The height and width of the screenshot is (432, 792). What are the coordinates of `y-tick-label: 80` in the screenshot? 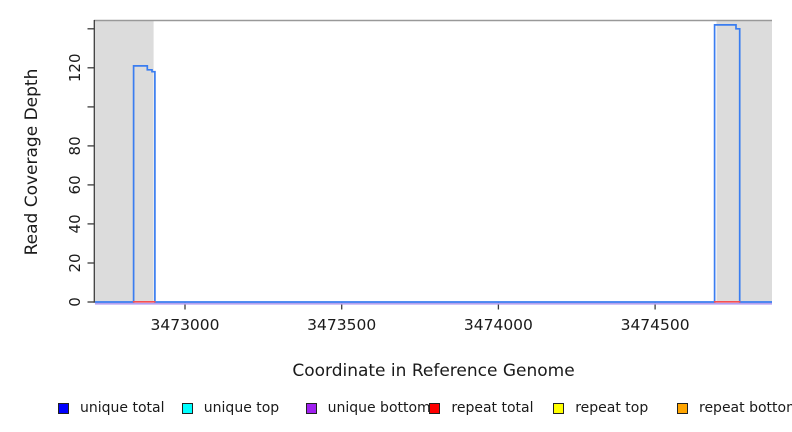 It's located at (75, 145).